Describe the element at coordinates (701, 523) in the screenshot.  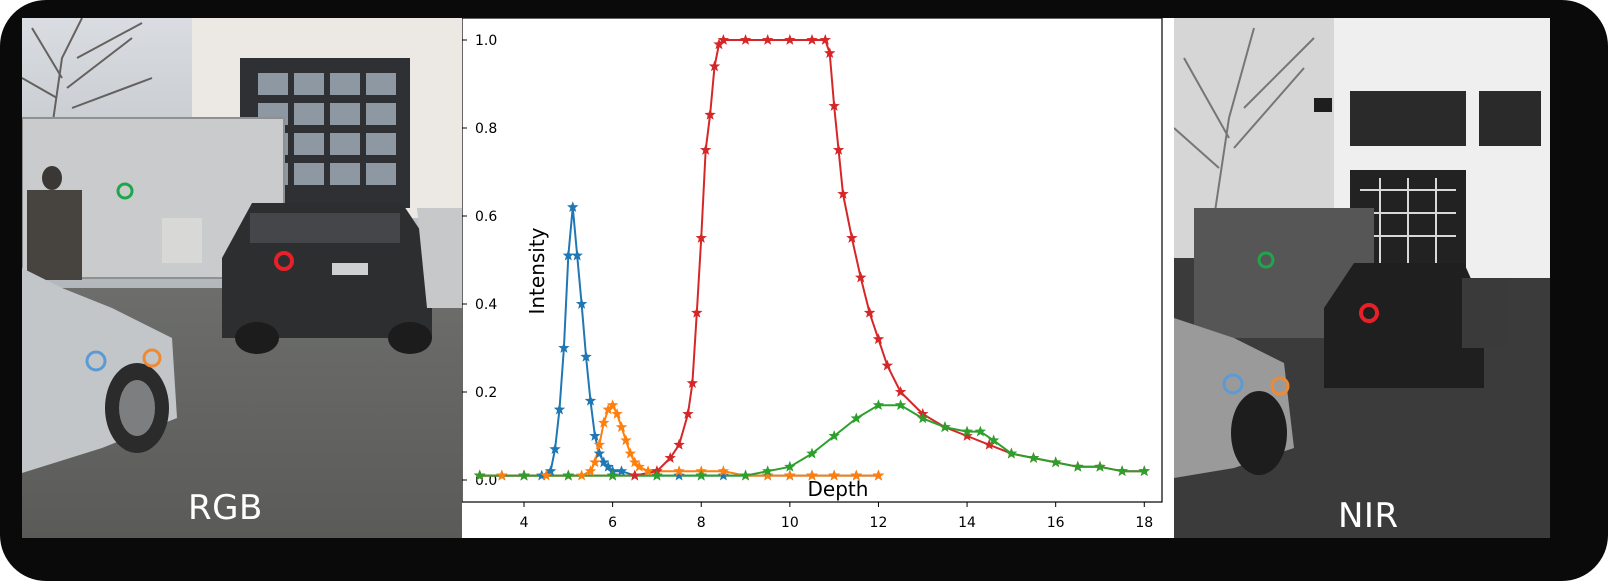
I see `x-tick-label: 8` at that location.